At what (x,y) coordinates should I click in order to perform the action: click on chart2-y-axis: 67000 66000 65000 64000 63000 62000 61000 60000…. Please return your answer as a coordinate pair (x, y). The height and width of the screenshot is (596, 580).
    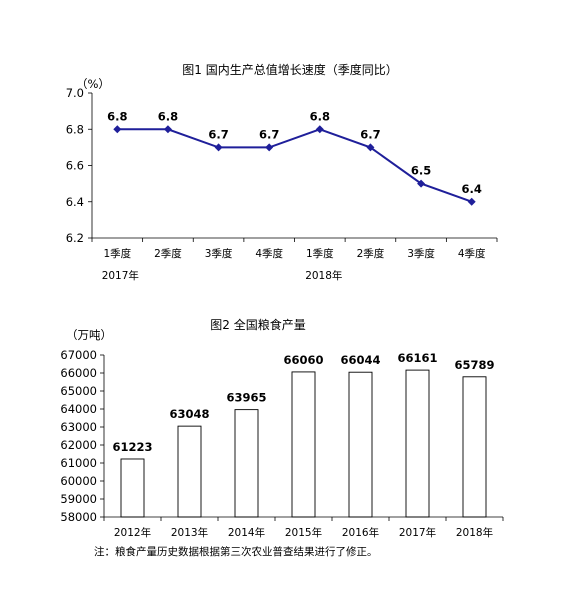
    Looking at the image, I should click on (82, 436).